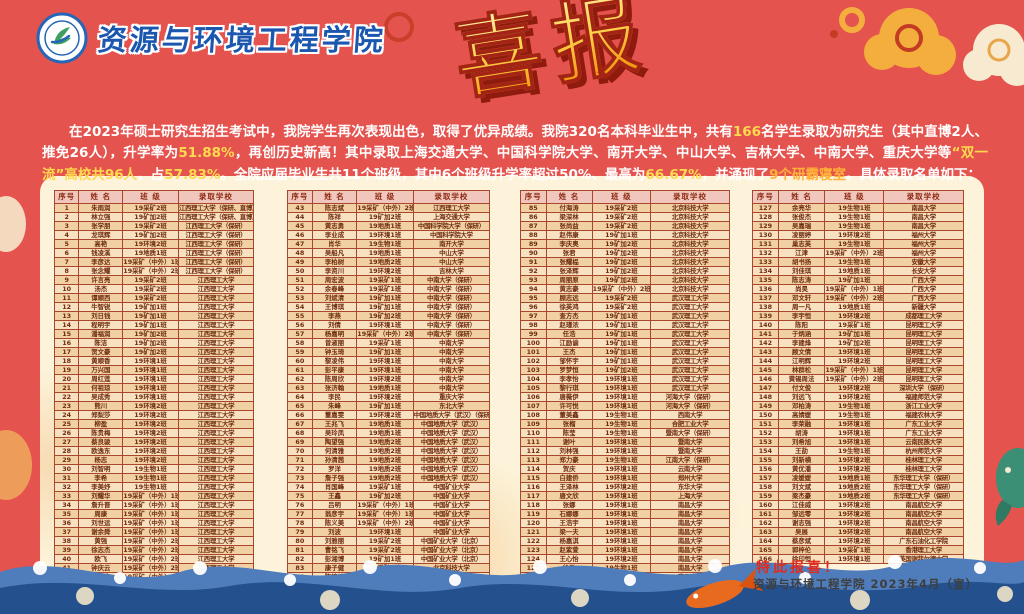  What do you see at coordinates (101, 280) in the screenshot?
I see `cell-name: 许言亮` at bounding box center [101, 280].